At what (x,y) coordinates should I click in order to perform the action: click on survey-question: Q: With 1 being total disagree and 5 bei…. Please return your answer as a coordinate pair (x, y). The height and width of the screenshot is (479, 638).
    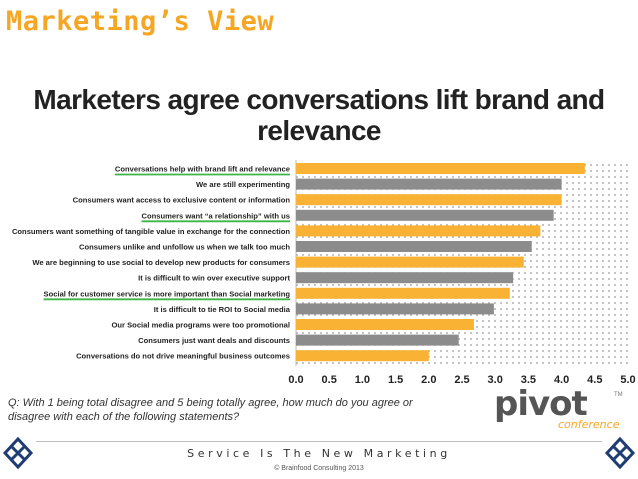
    Looking at the image, I should click on (210, 410).